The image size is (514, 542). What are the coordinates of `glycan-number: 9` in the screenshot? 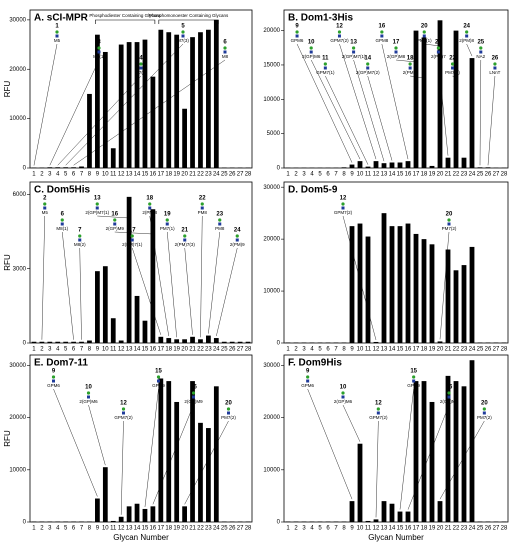 It's located at (308, 372).